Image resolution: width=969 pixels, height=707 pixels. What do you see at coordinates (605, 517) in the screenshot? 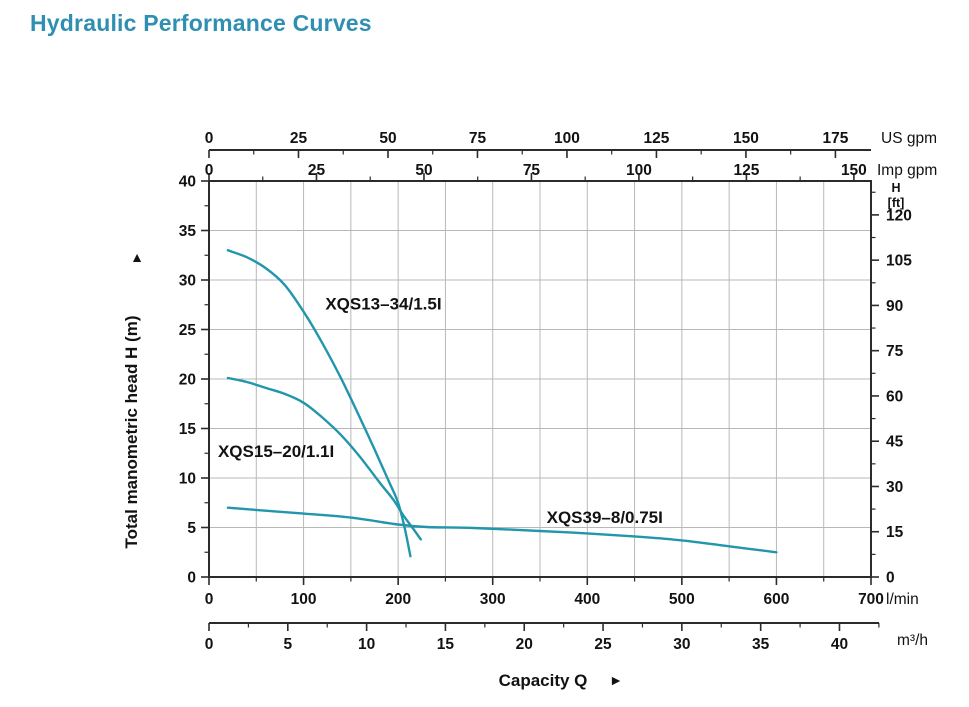
I see `curve-label-2: XQS39–8/0.75I` at bounding box center [605, 517].